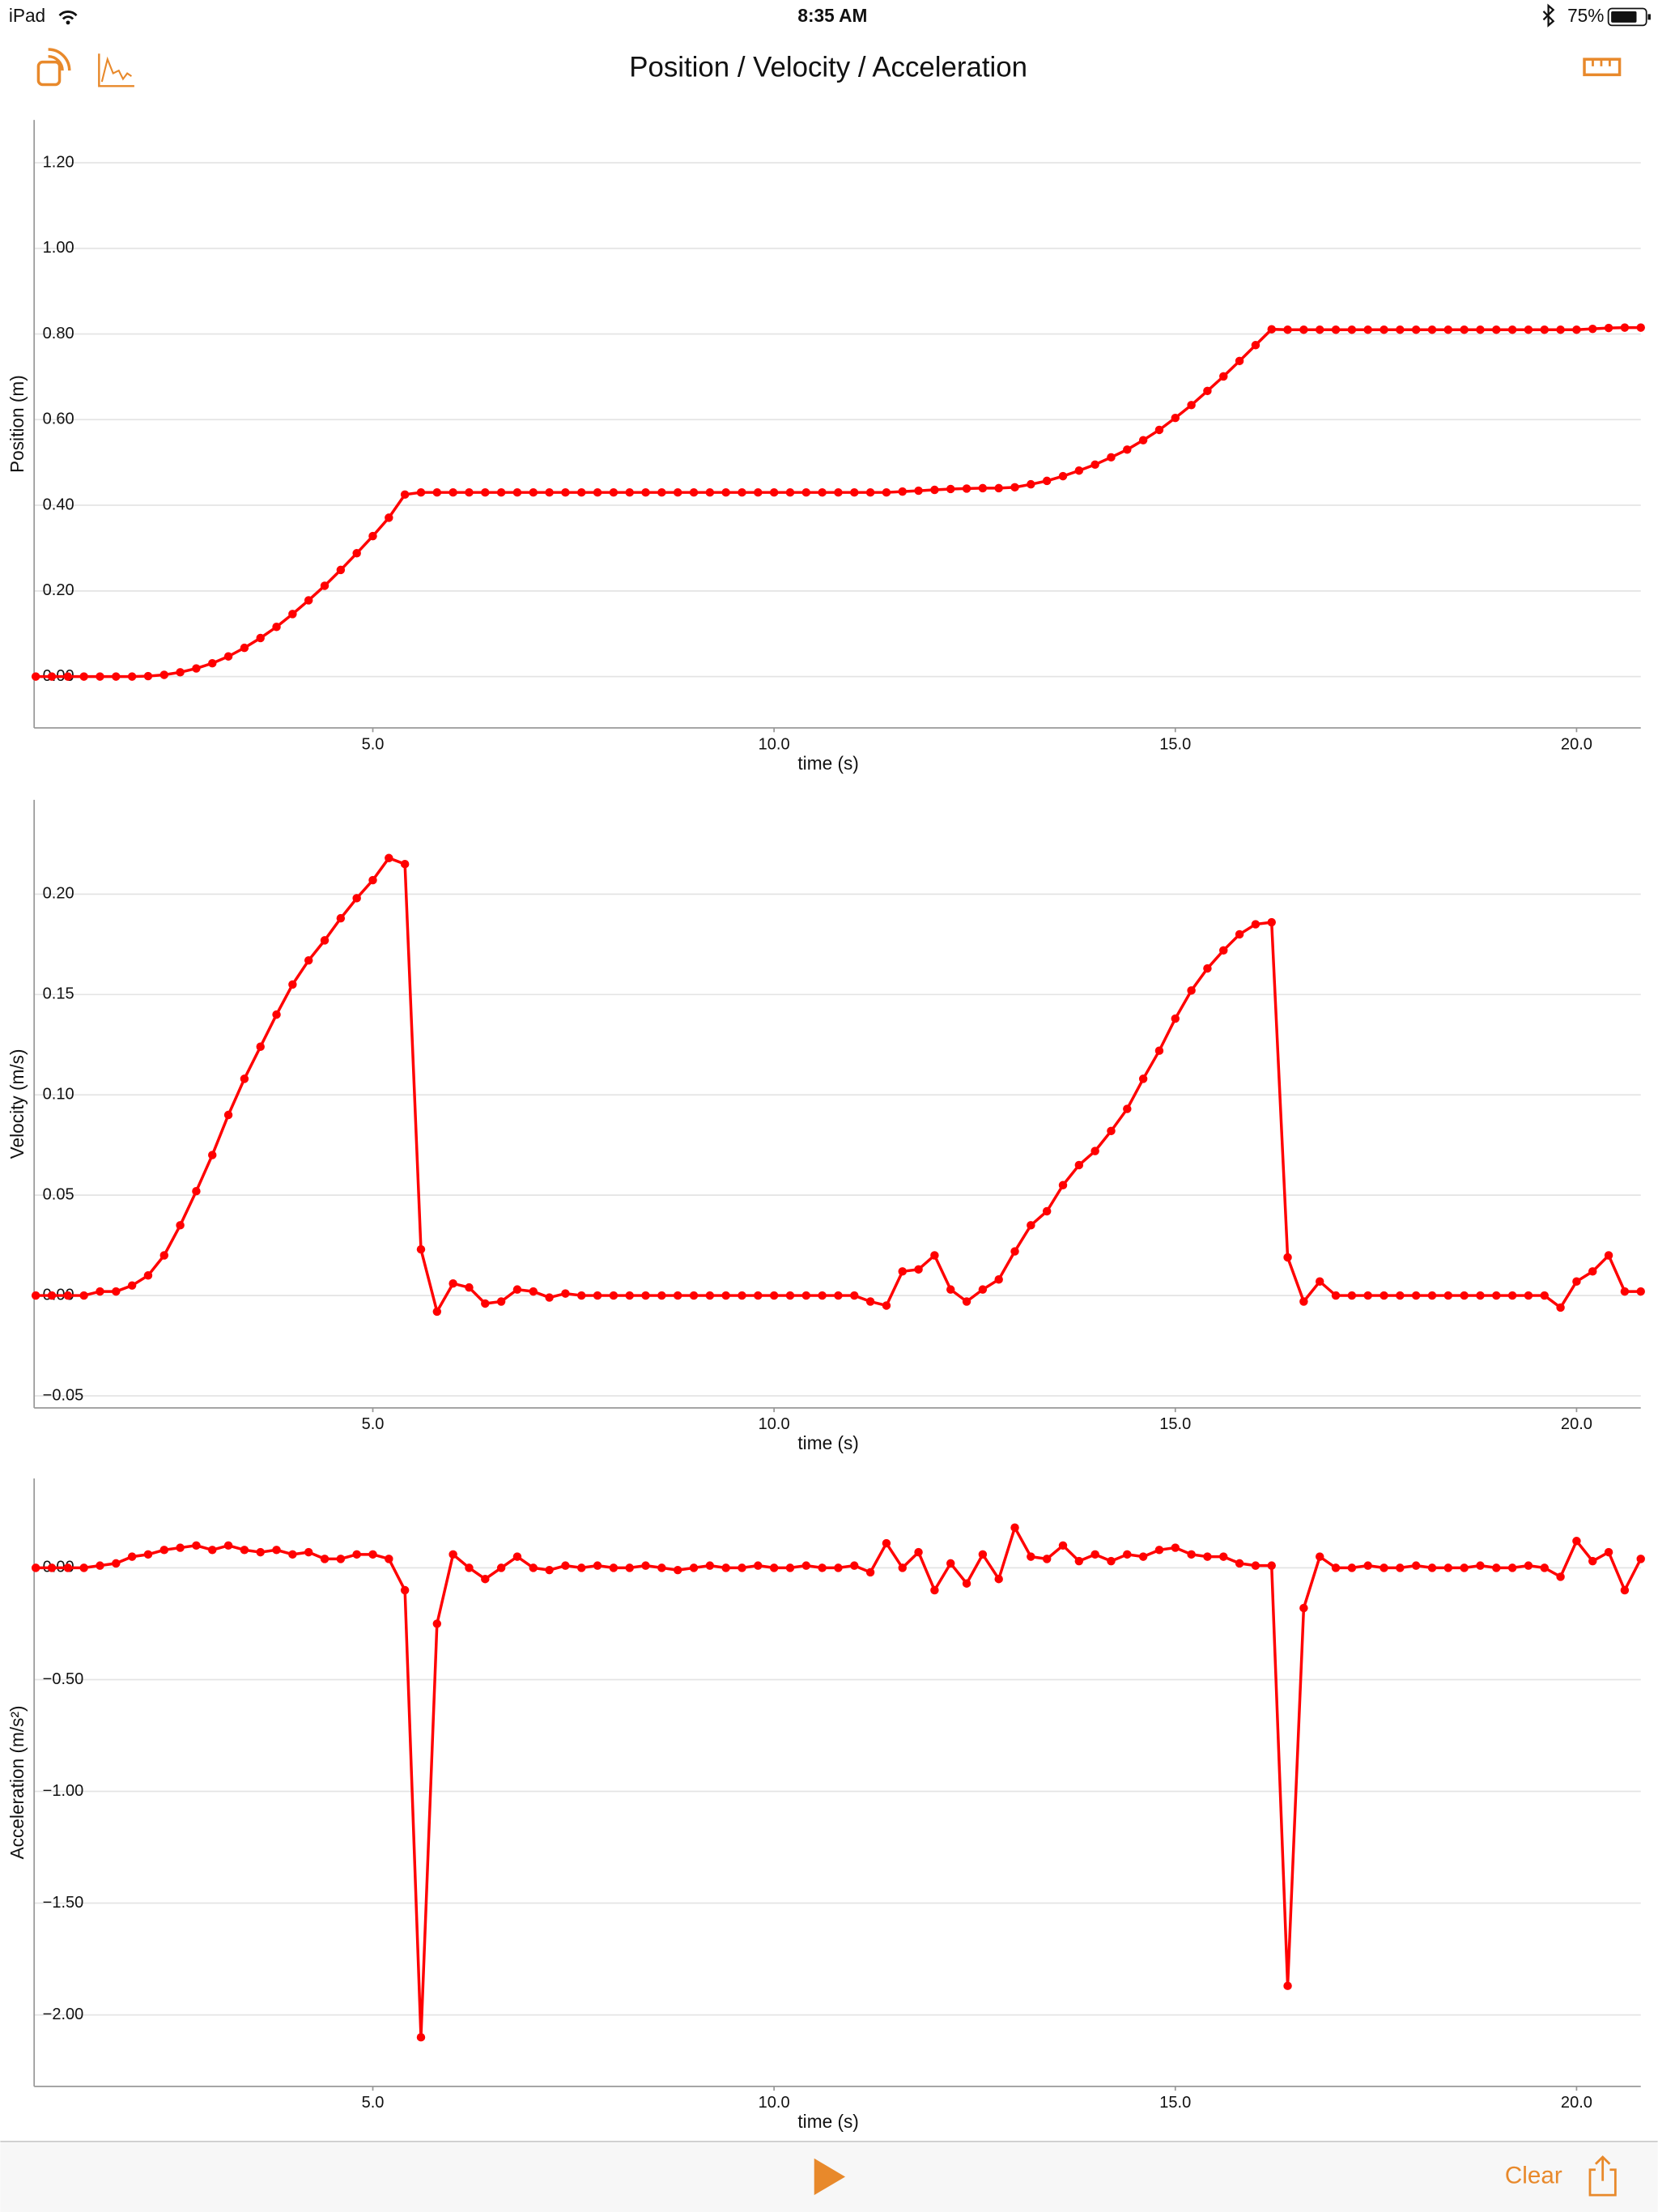  Describe the element at coordinates (53, 67) in the screenshot. I see `sensor-button` at that location.